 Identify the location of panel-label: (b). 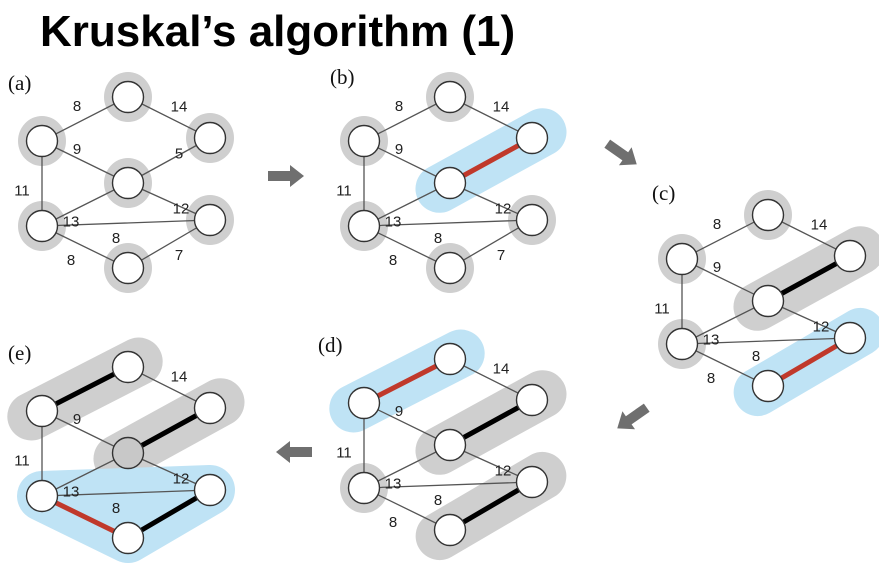
(342, 77).